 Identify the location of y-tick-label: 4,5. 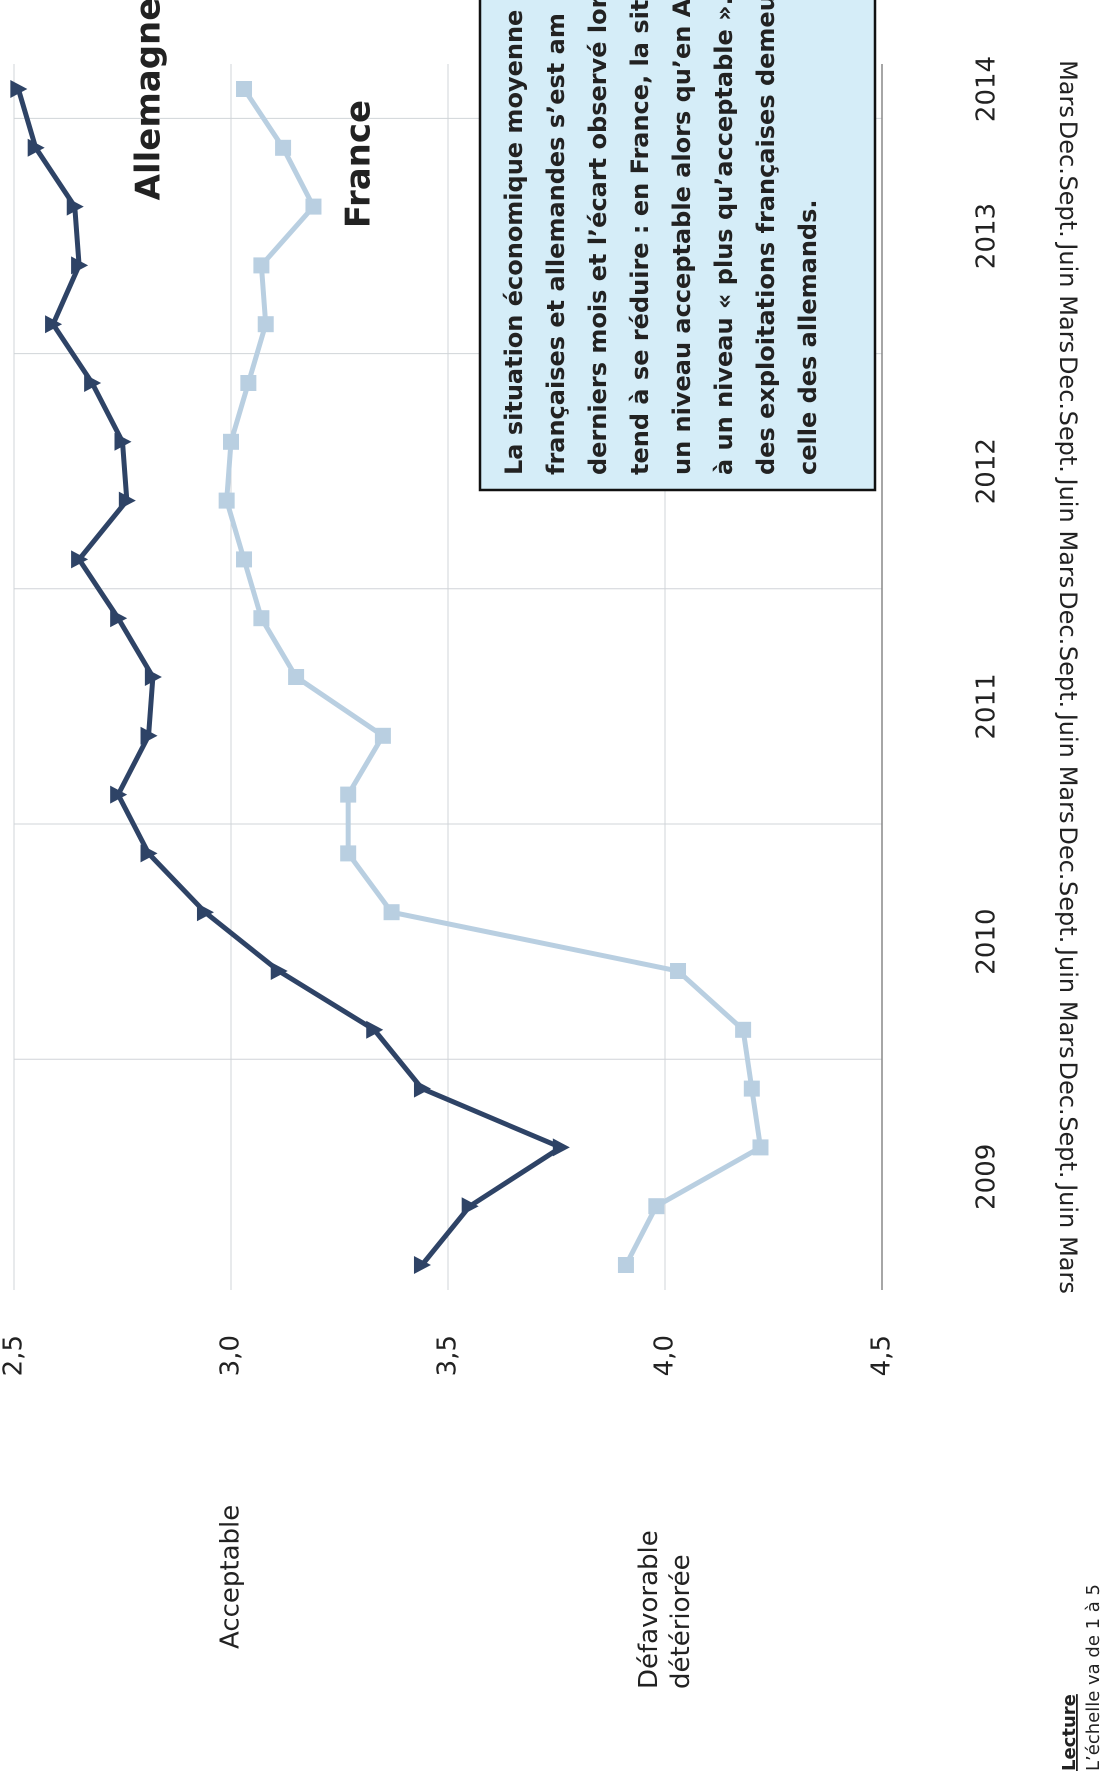
(882, 1355).